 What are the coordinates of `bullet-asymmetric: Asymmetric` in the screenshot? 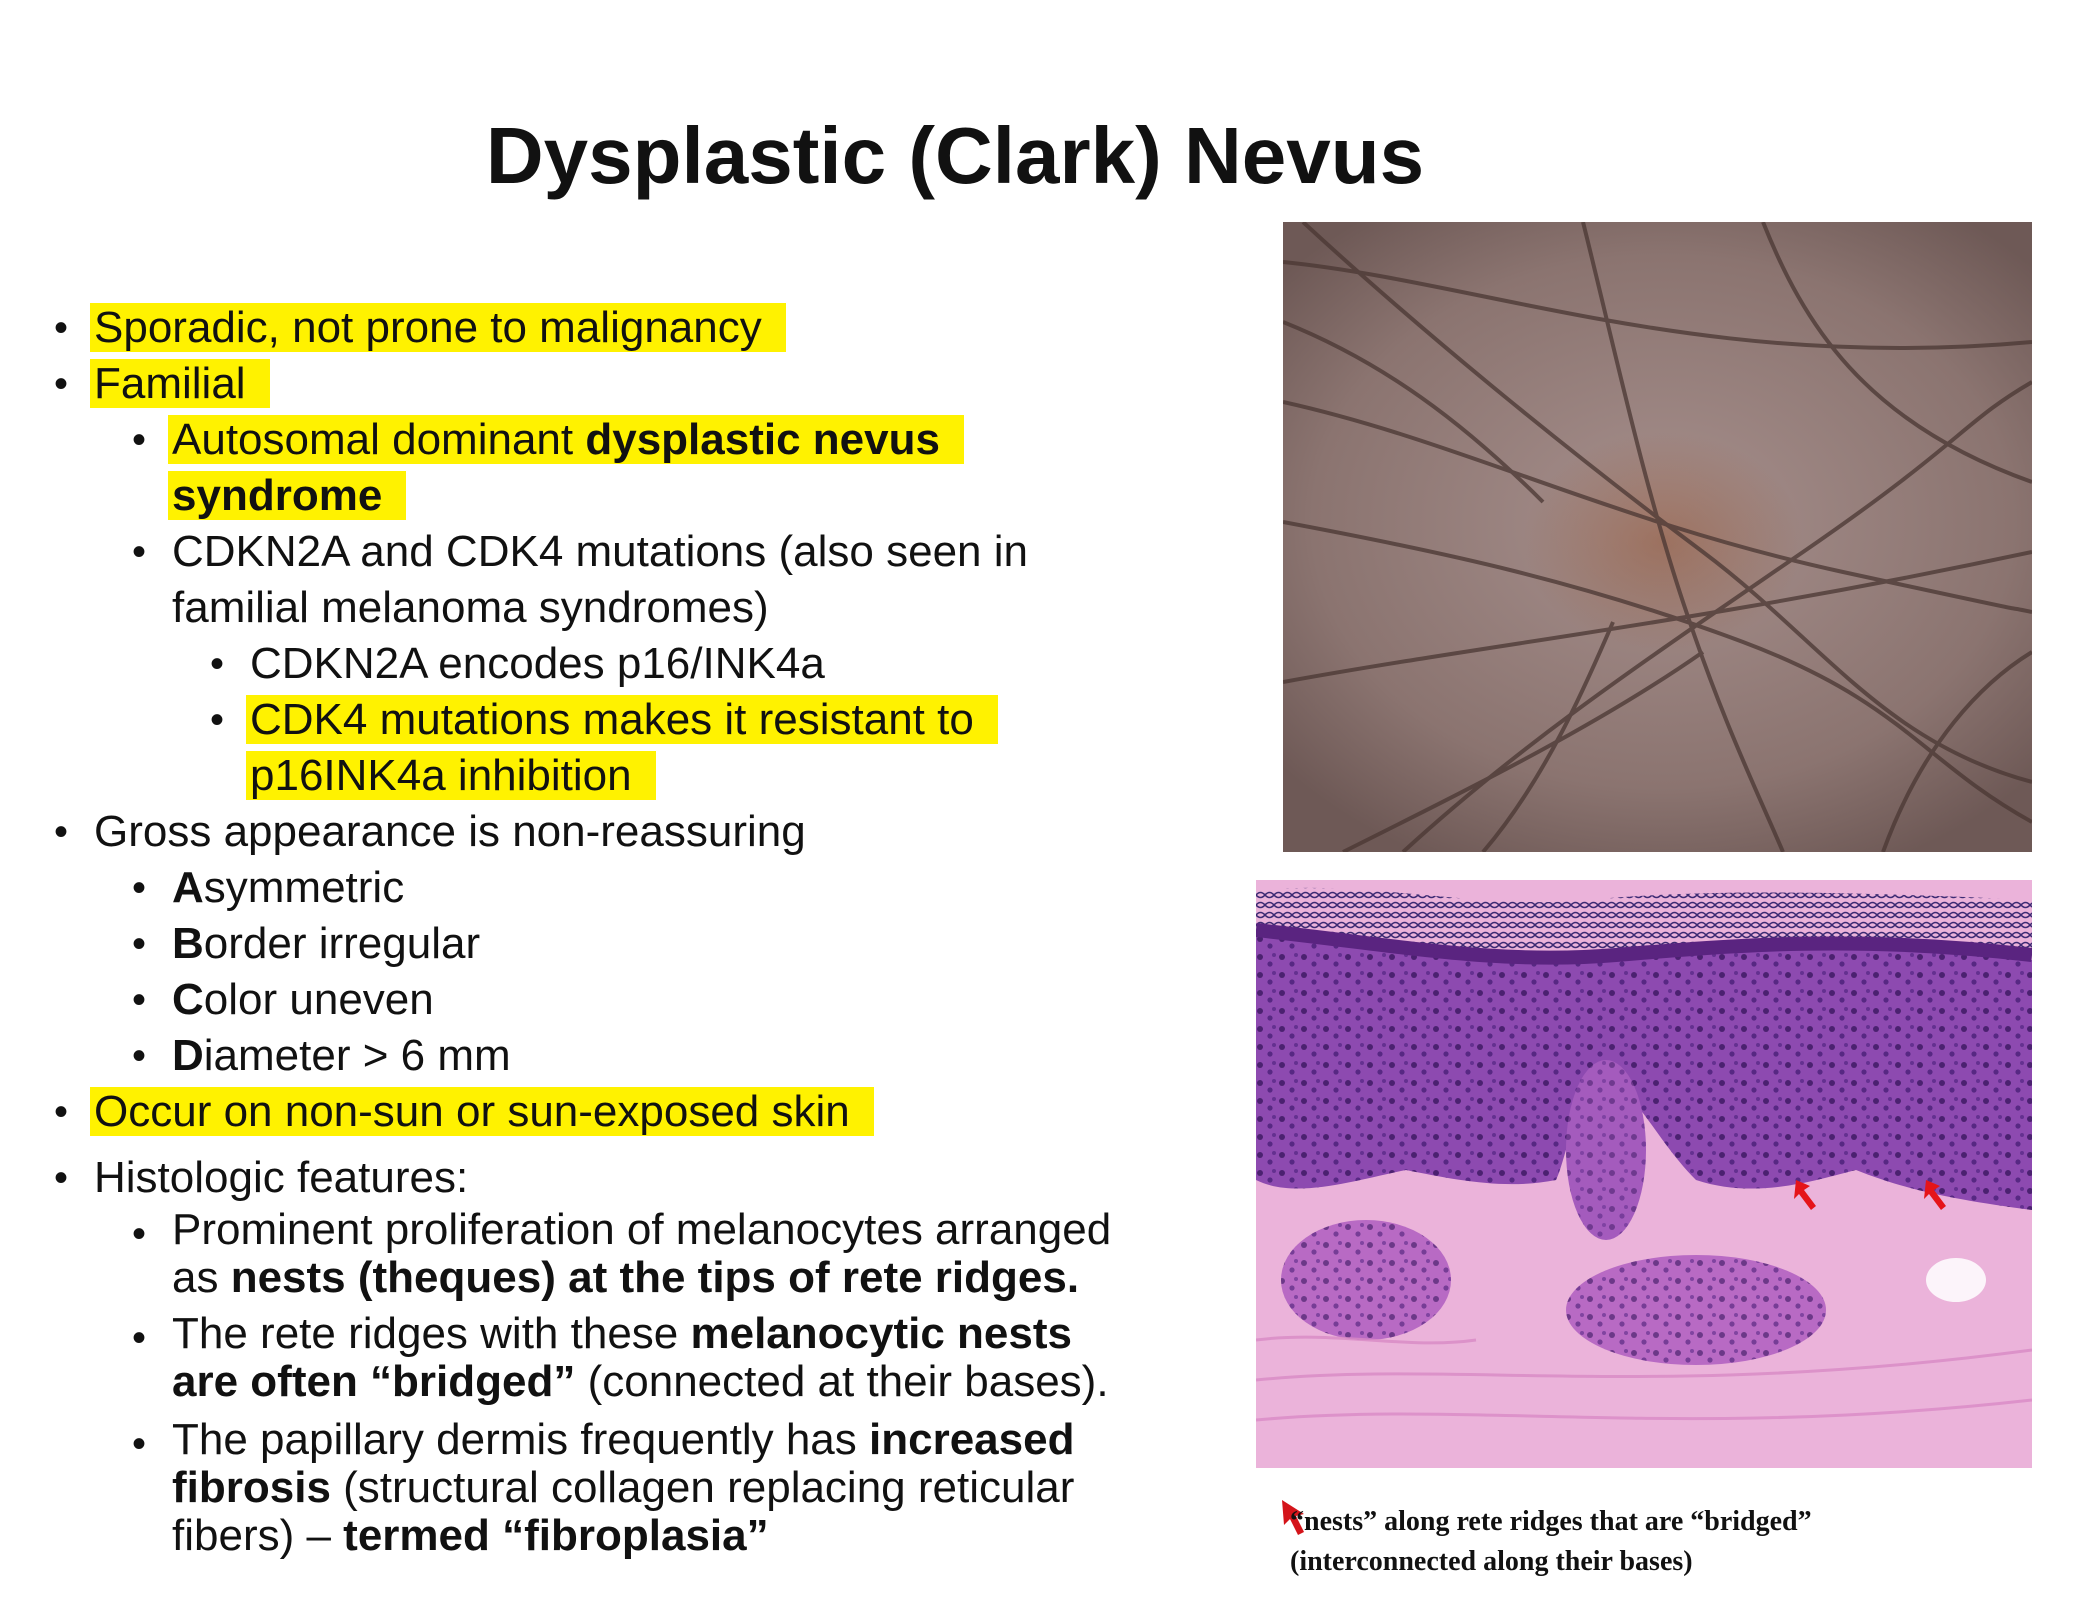 It's located at (288, 887).